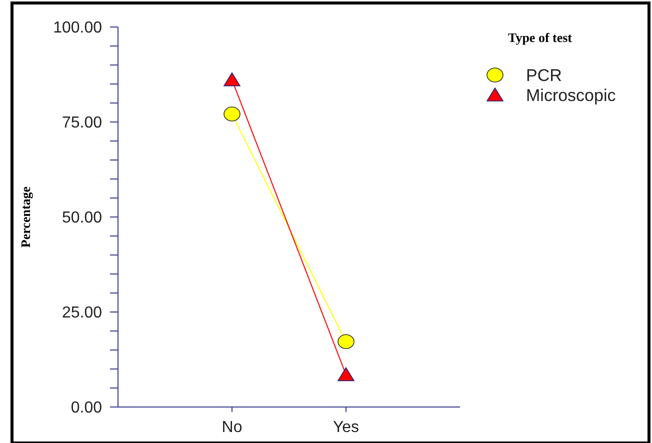  What do you see at coordinates (571, 95) in the screenshot?
I see `legend-label: Microscopic` at bounding box center [571, 95].